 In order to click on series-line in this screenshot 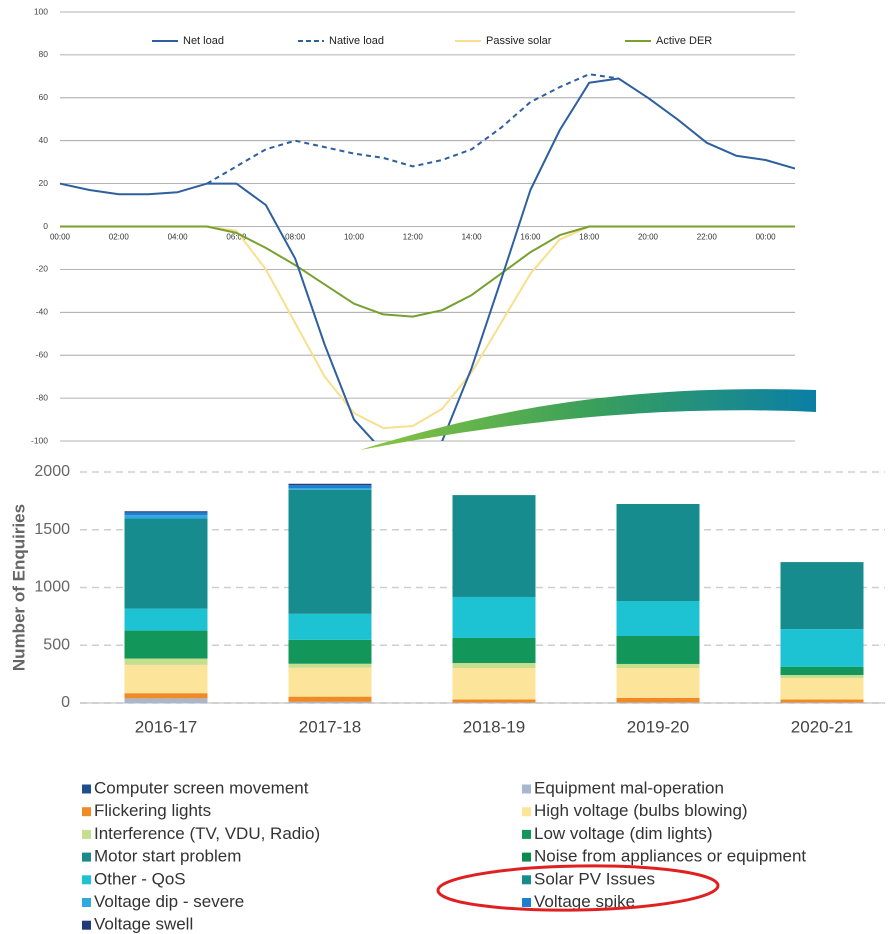, I will do `click(412, 129)`.